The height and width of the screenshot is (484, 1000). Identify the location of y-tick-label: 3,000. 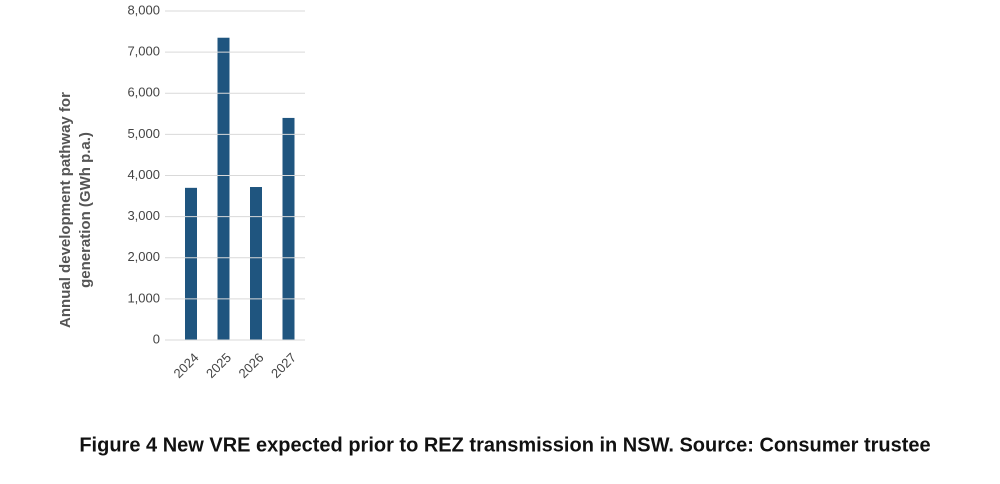
(143, 215).